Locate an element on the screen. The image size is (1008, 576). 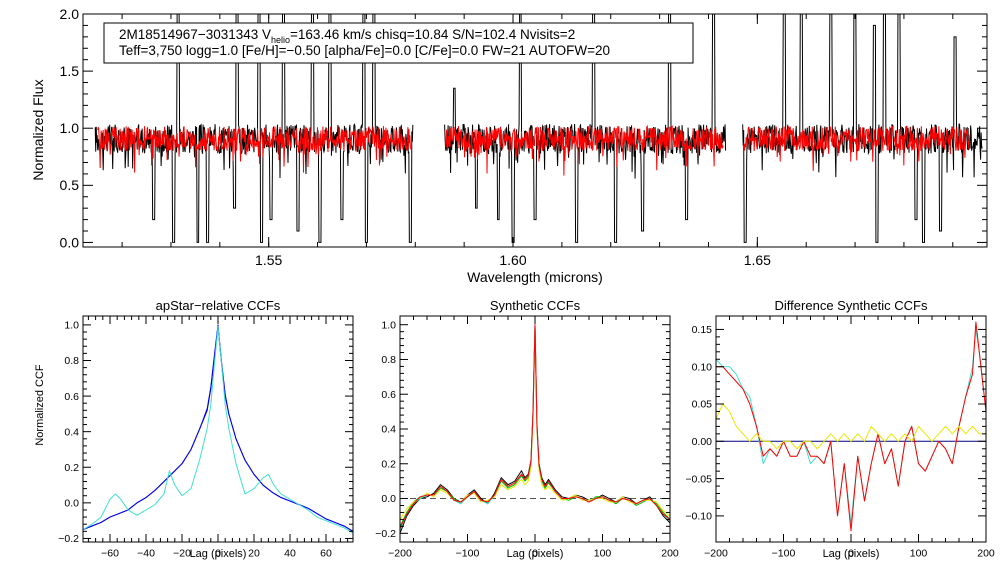
ccf2-xtick-label: 100 is located at coordinates (603, 554).